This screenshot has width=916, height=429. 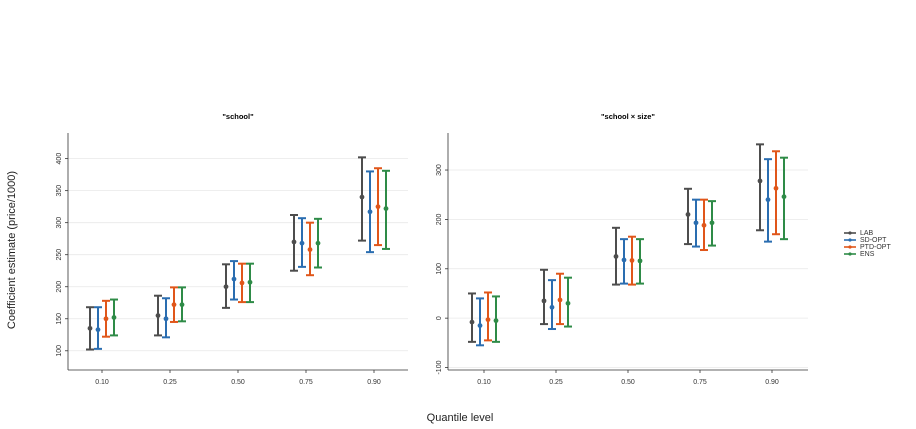 I want to click on y-tick-label: 0, so click(x=439, y=318).